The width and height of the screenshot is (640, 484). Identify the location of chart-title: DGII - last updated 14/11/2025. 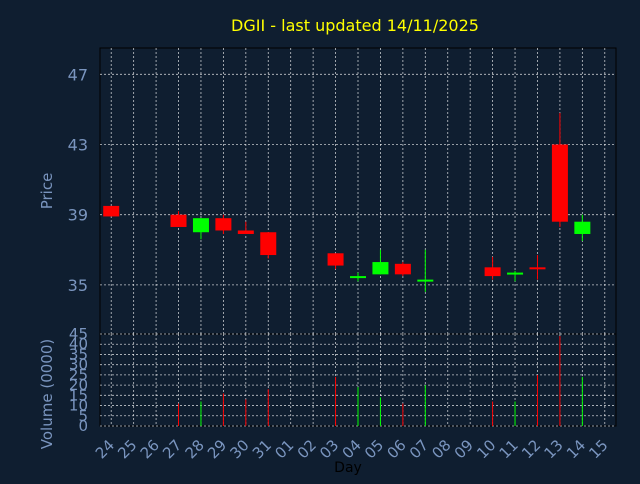
(355, 25).